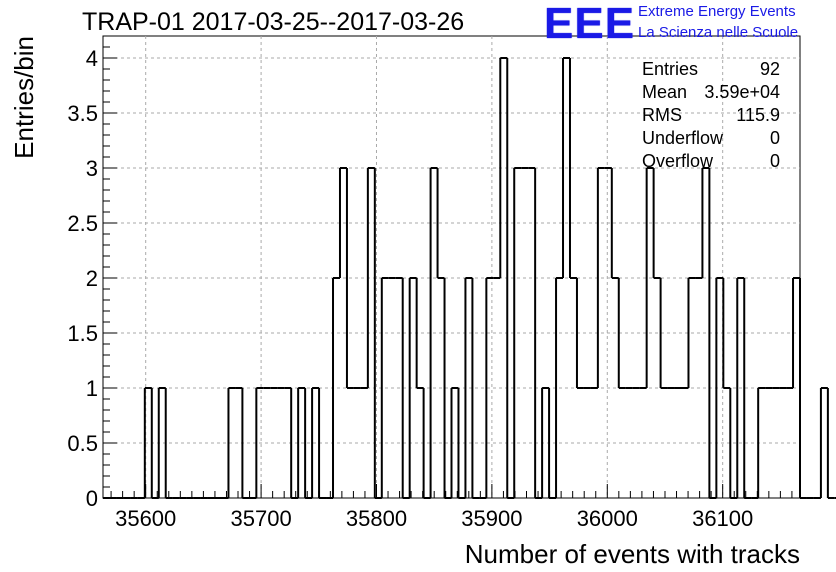 Image resolution: width=836 pixels, height=572 pixels. I want to click on stat-label: Entries, so click(670, 69).